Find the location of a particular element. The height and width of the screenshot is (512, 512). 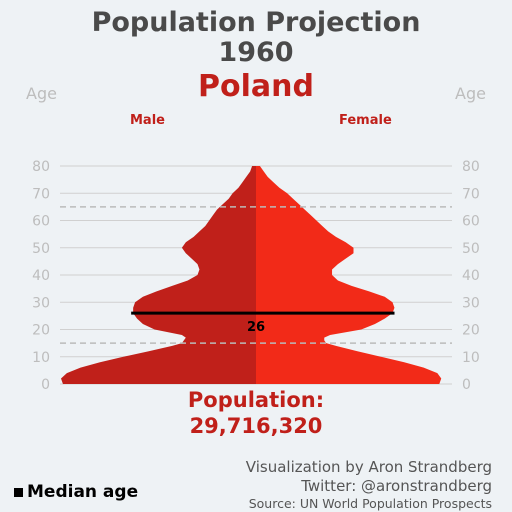

tick-left-20: 20 is located at coordinates (41, 331).